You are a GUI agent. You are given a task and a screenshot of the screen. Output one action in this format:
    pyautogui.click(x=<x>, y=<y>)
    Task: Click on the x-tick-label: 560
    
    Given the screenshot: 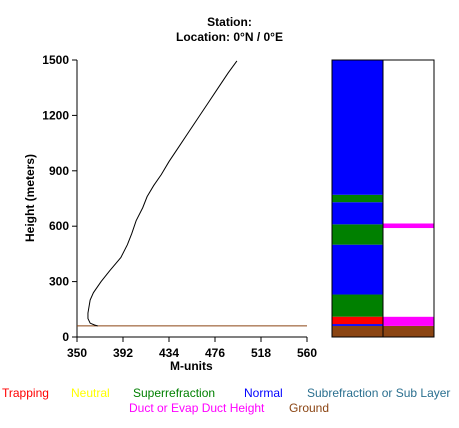 What is the action you would take?
    pyautogui.click(x=307, y=353)
    